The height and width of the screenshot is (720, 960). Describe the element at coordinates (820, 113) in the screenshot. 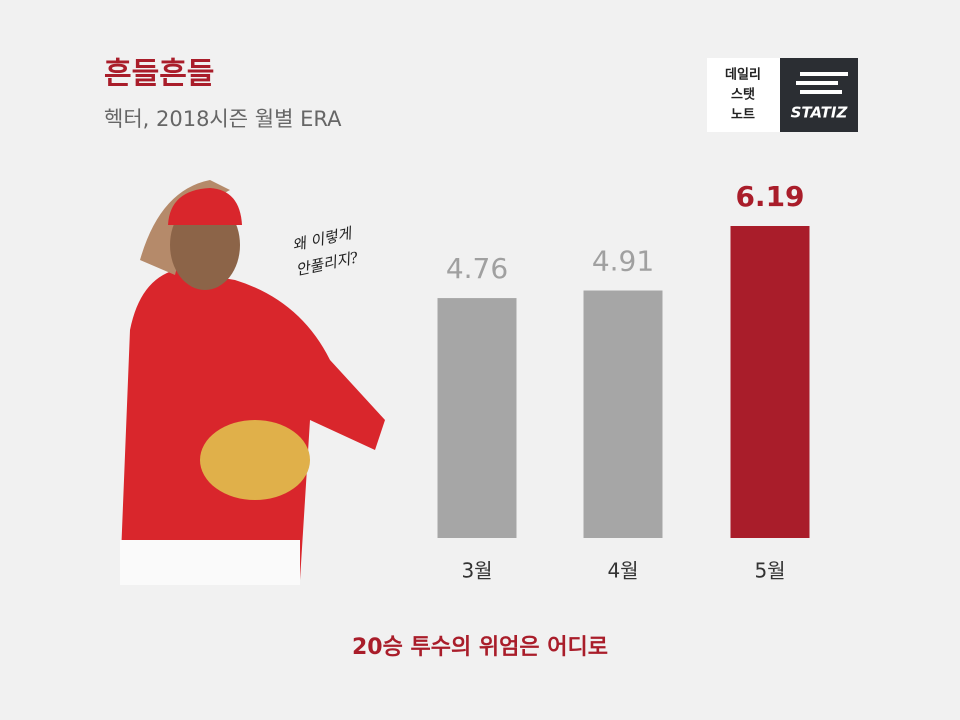

I see `logo-brand: STATIZ` at that location.